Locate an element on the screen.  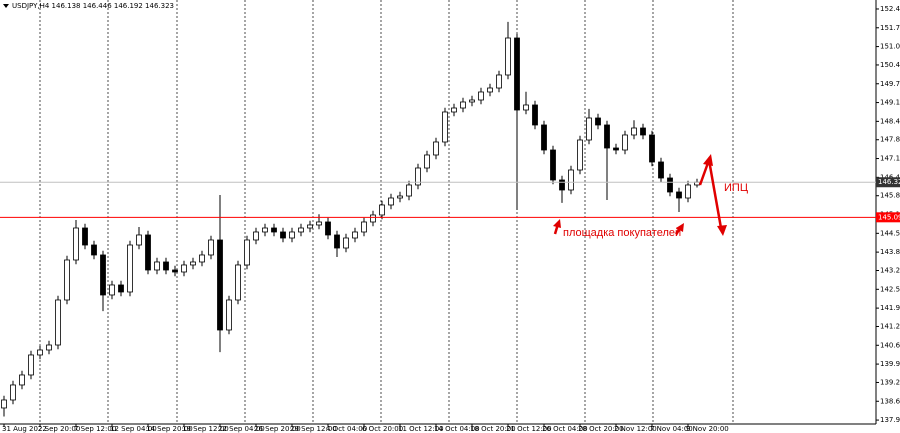
x-tick-label: 18 Oct 20:00 is located at coordinates (493, 429).